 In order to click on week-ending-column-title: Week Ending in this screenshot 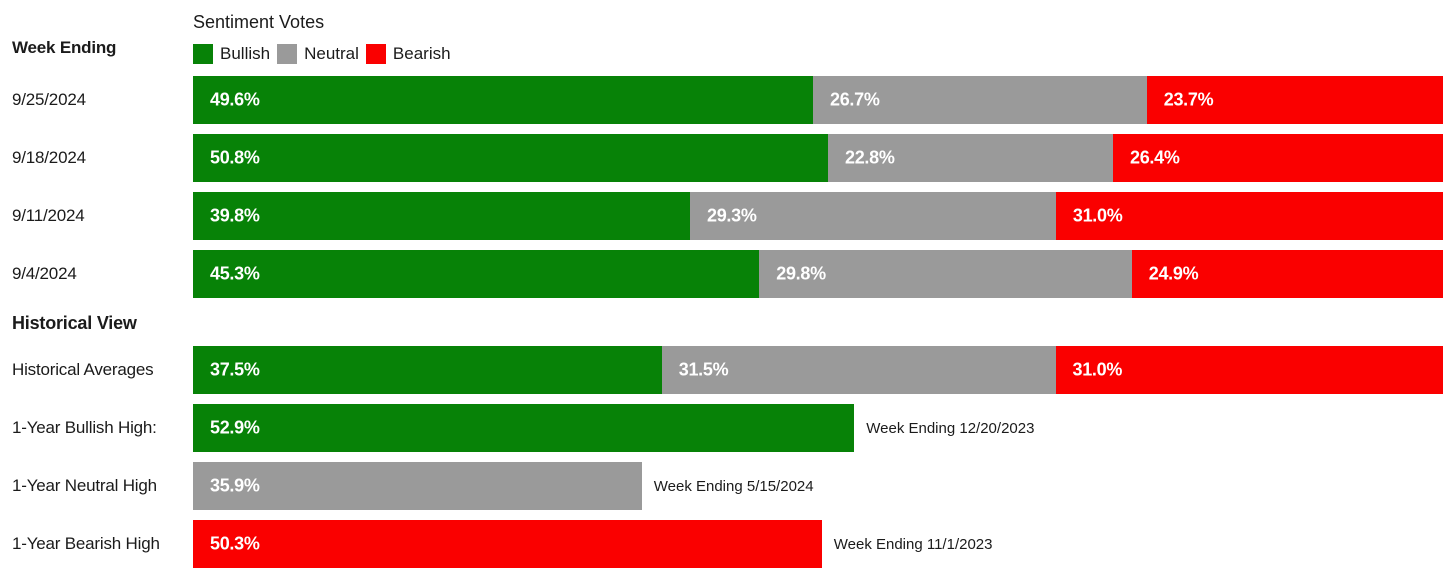, I will do `click(64, 47)`.